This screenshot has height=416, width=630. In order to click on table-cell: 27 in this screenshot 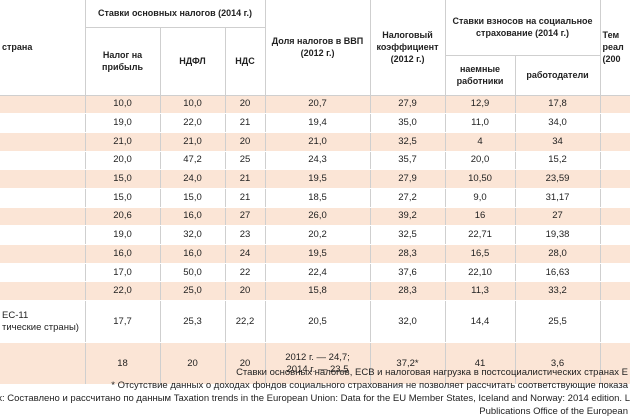, I will do `click(245, 217)`.